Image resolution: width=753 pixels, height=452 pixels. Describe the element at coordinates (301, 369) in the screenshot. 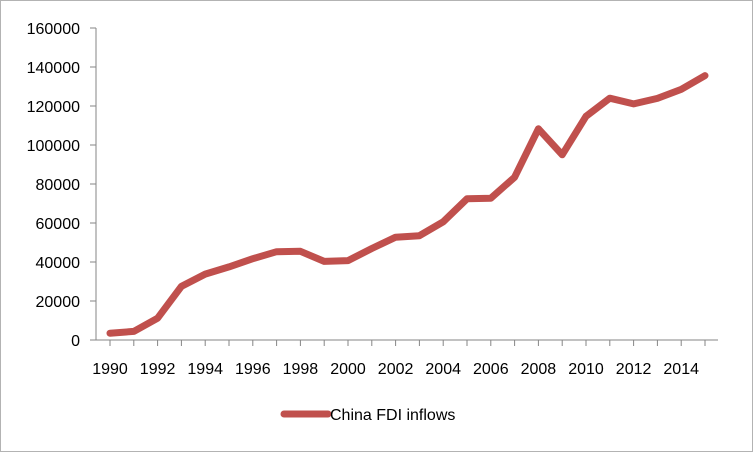

I see `x-tick-label: 1998` at that location.